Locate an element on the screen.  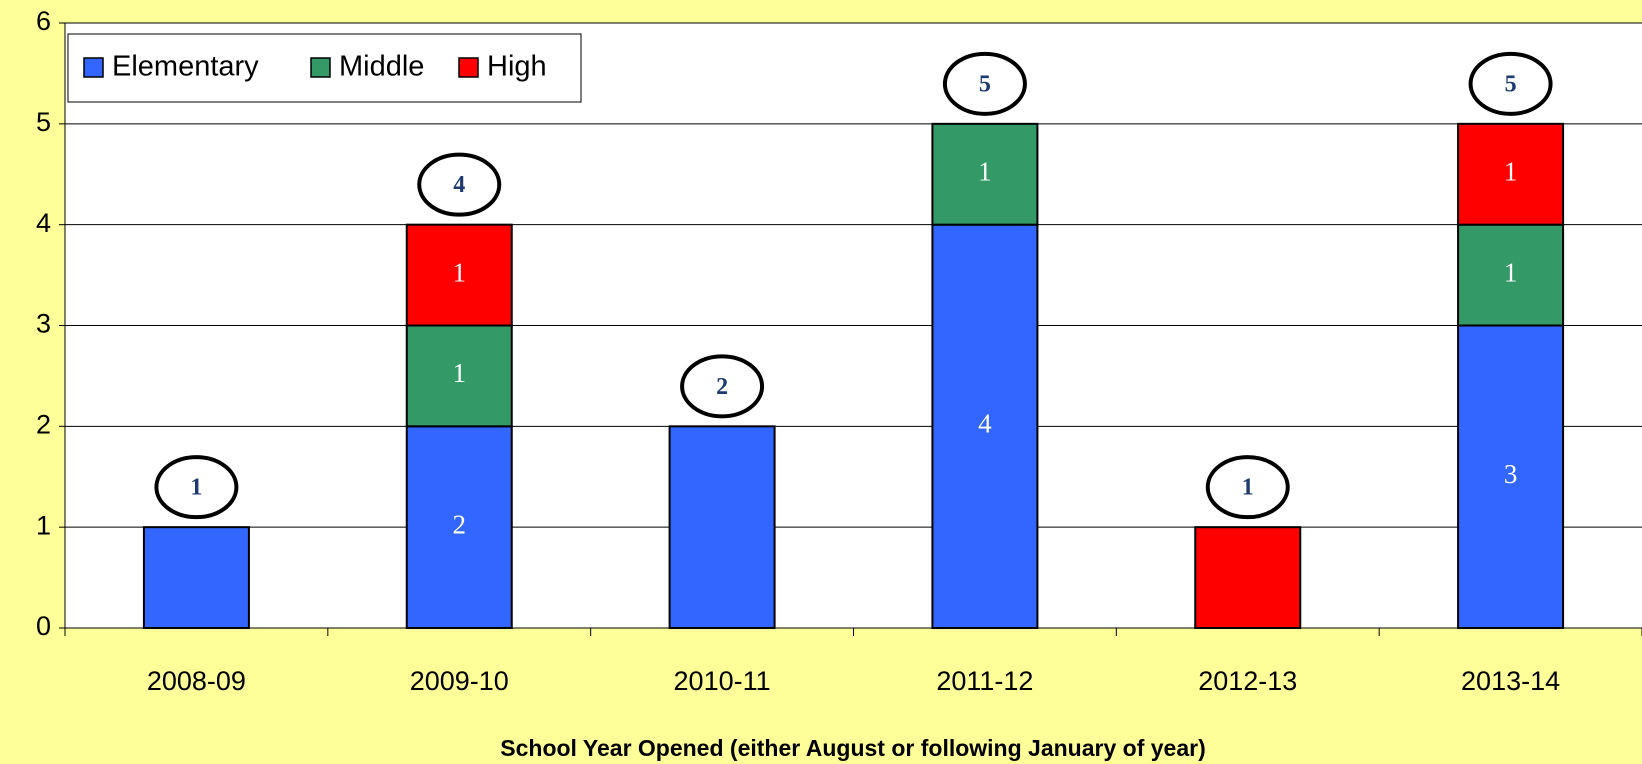
total-label: 4 is located at coordinates (459, 185).